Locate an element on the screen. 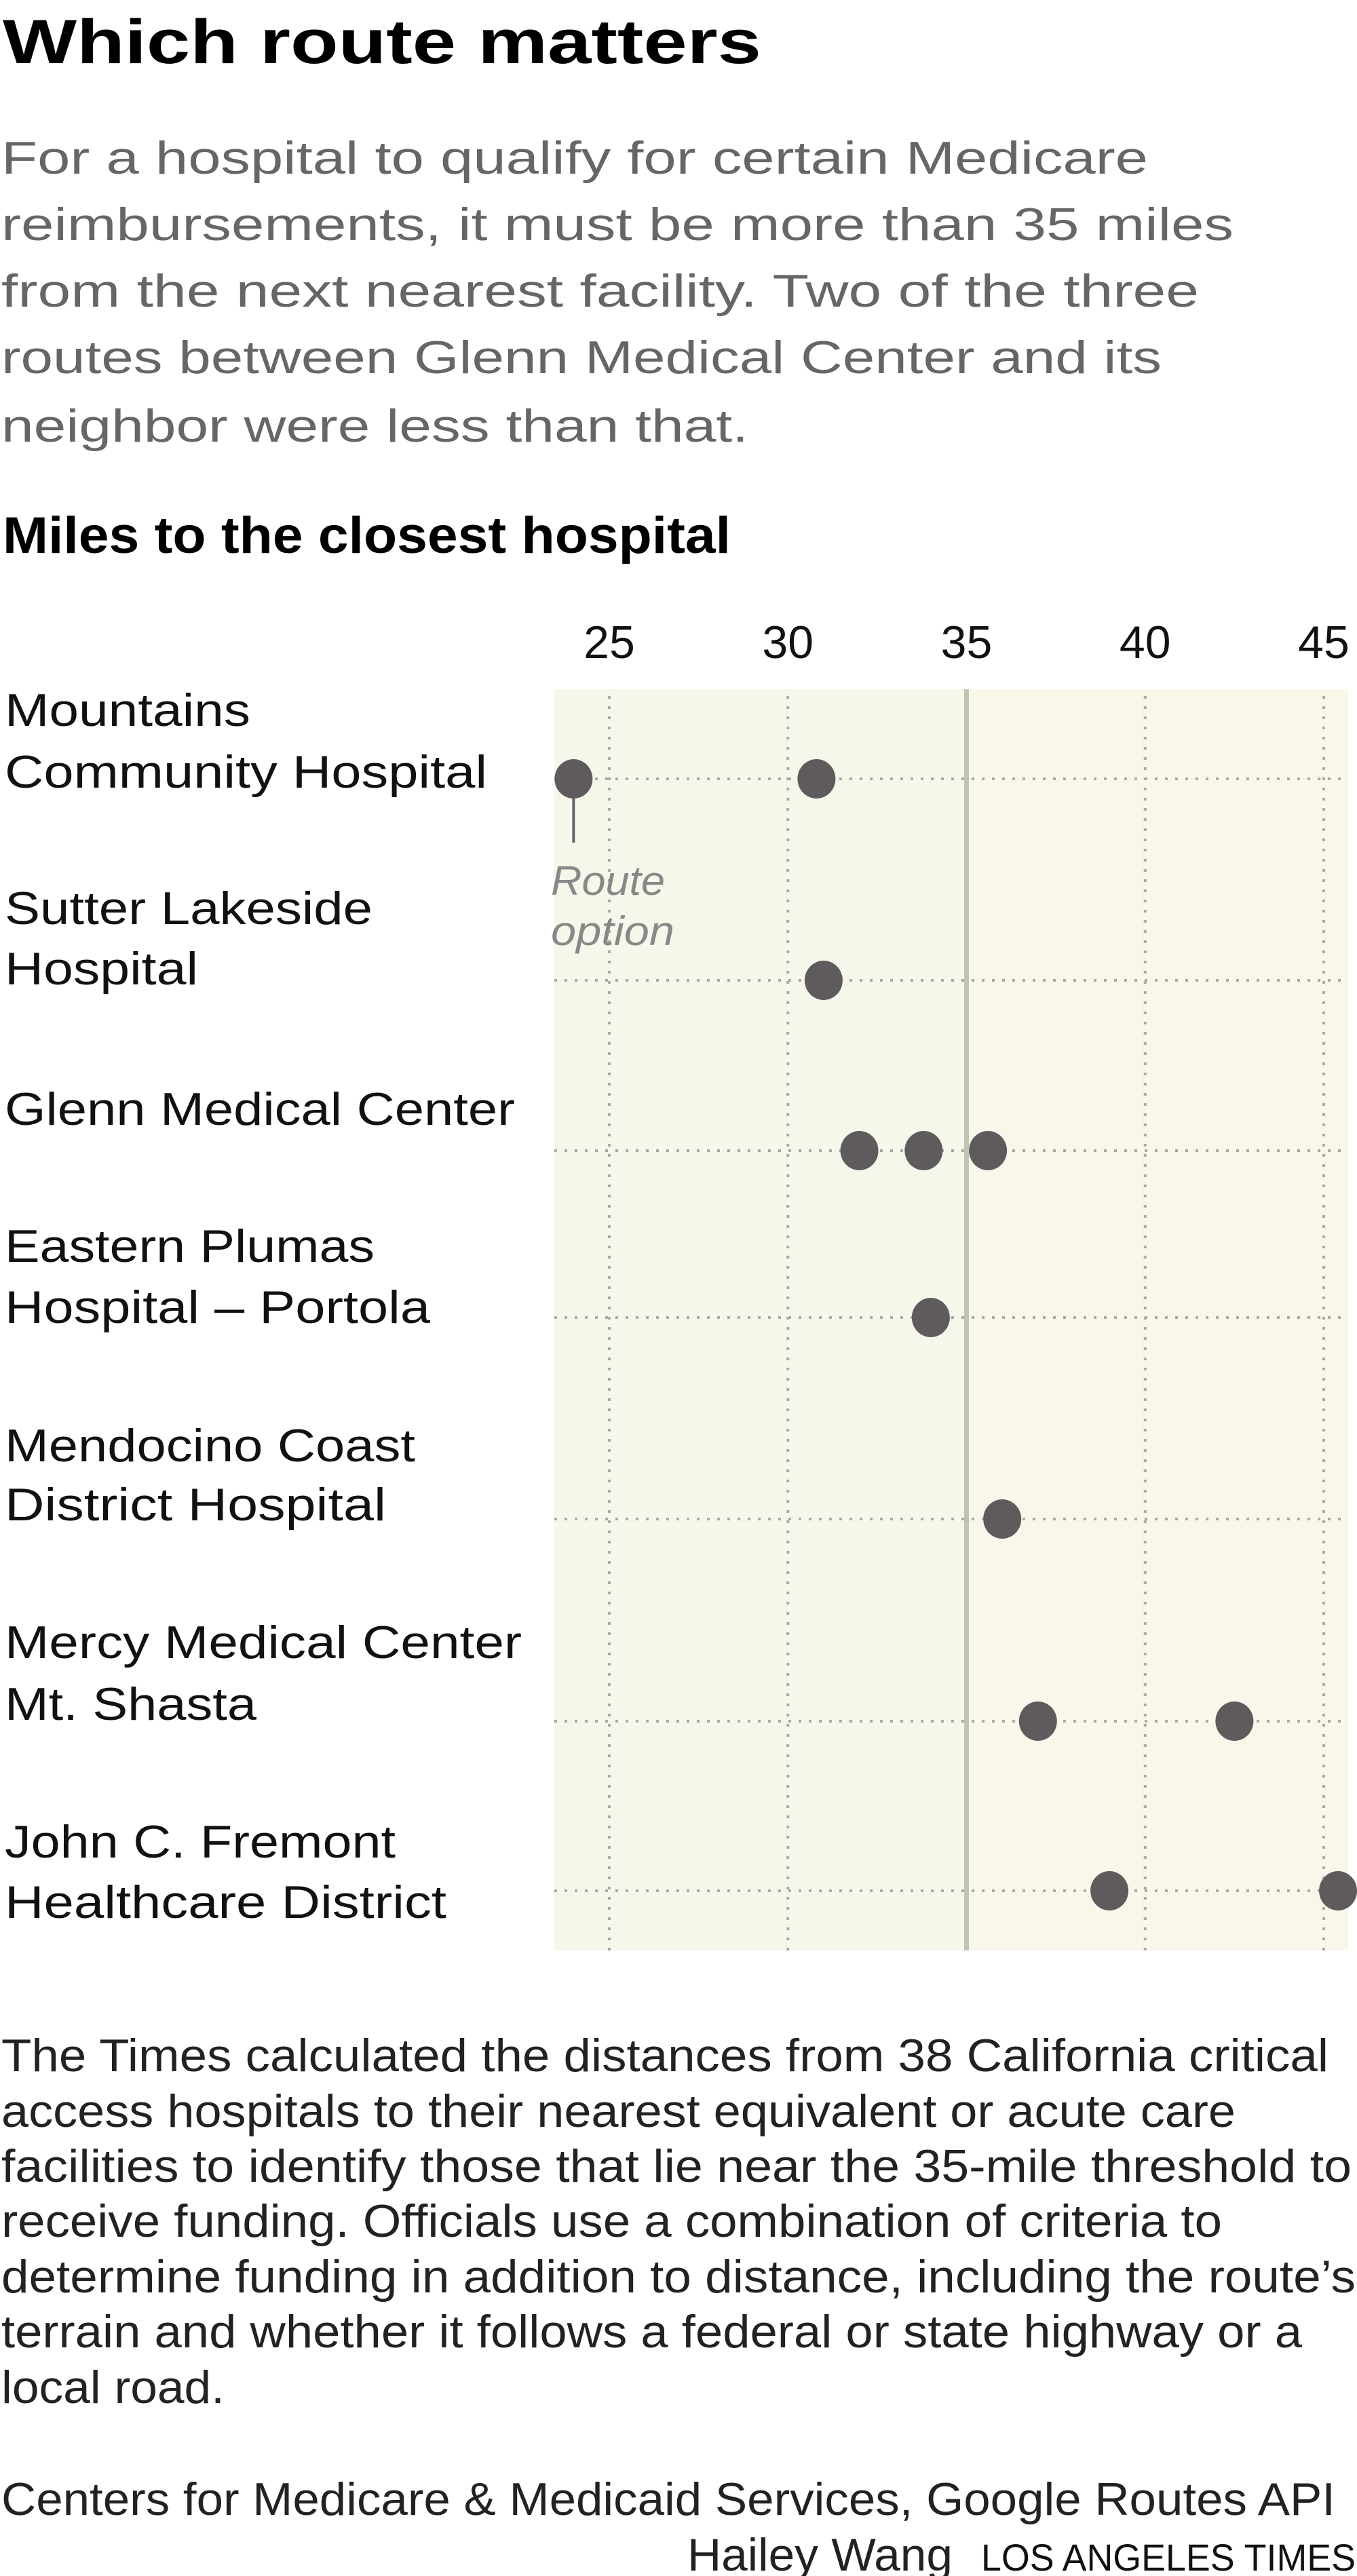 Image resolution: width=1357 pixels, height=2576 pixels. row-label: Community Hospital is located at coordinates (246, 772).